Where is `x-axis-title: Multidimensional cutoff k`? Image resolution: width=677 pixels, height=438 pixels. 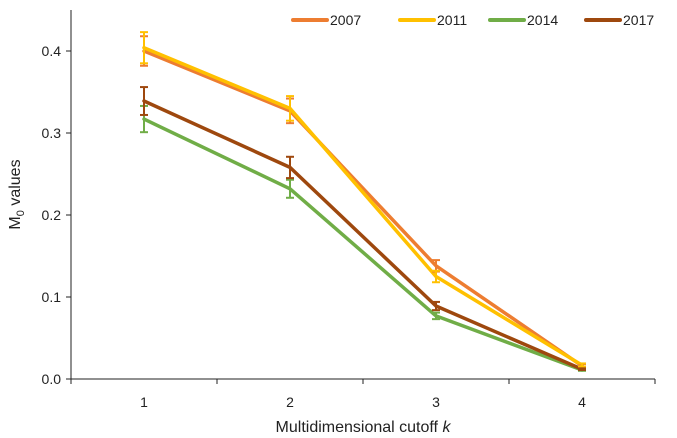 x-axis-title: Multidimensional cutoff k is located at coordinates (364, 427).